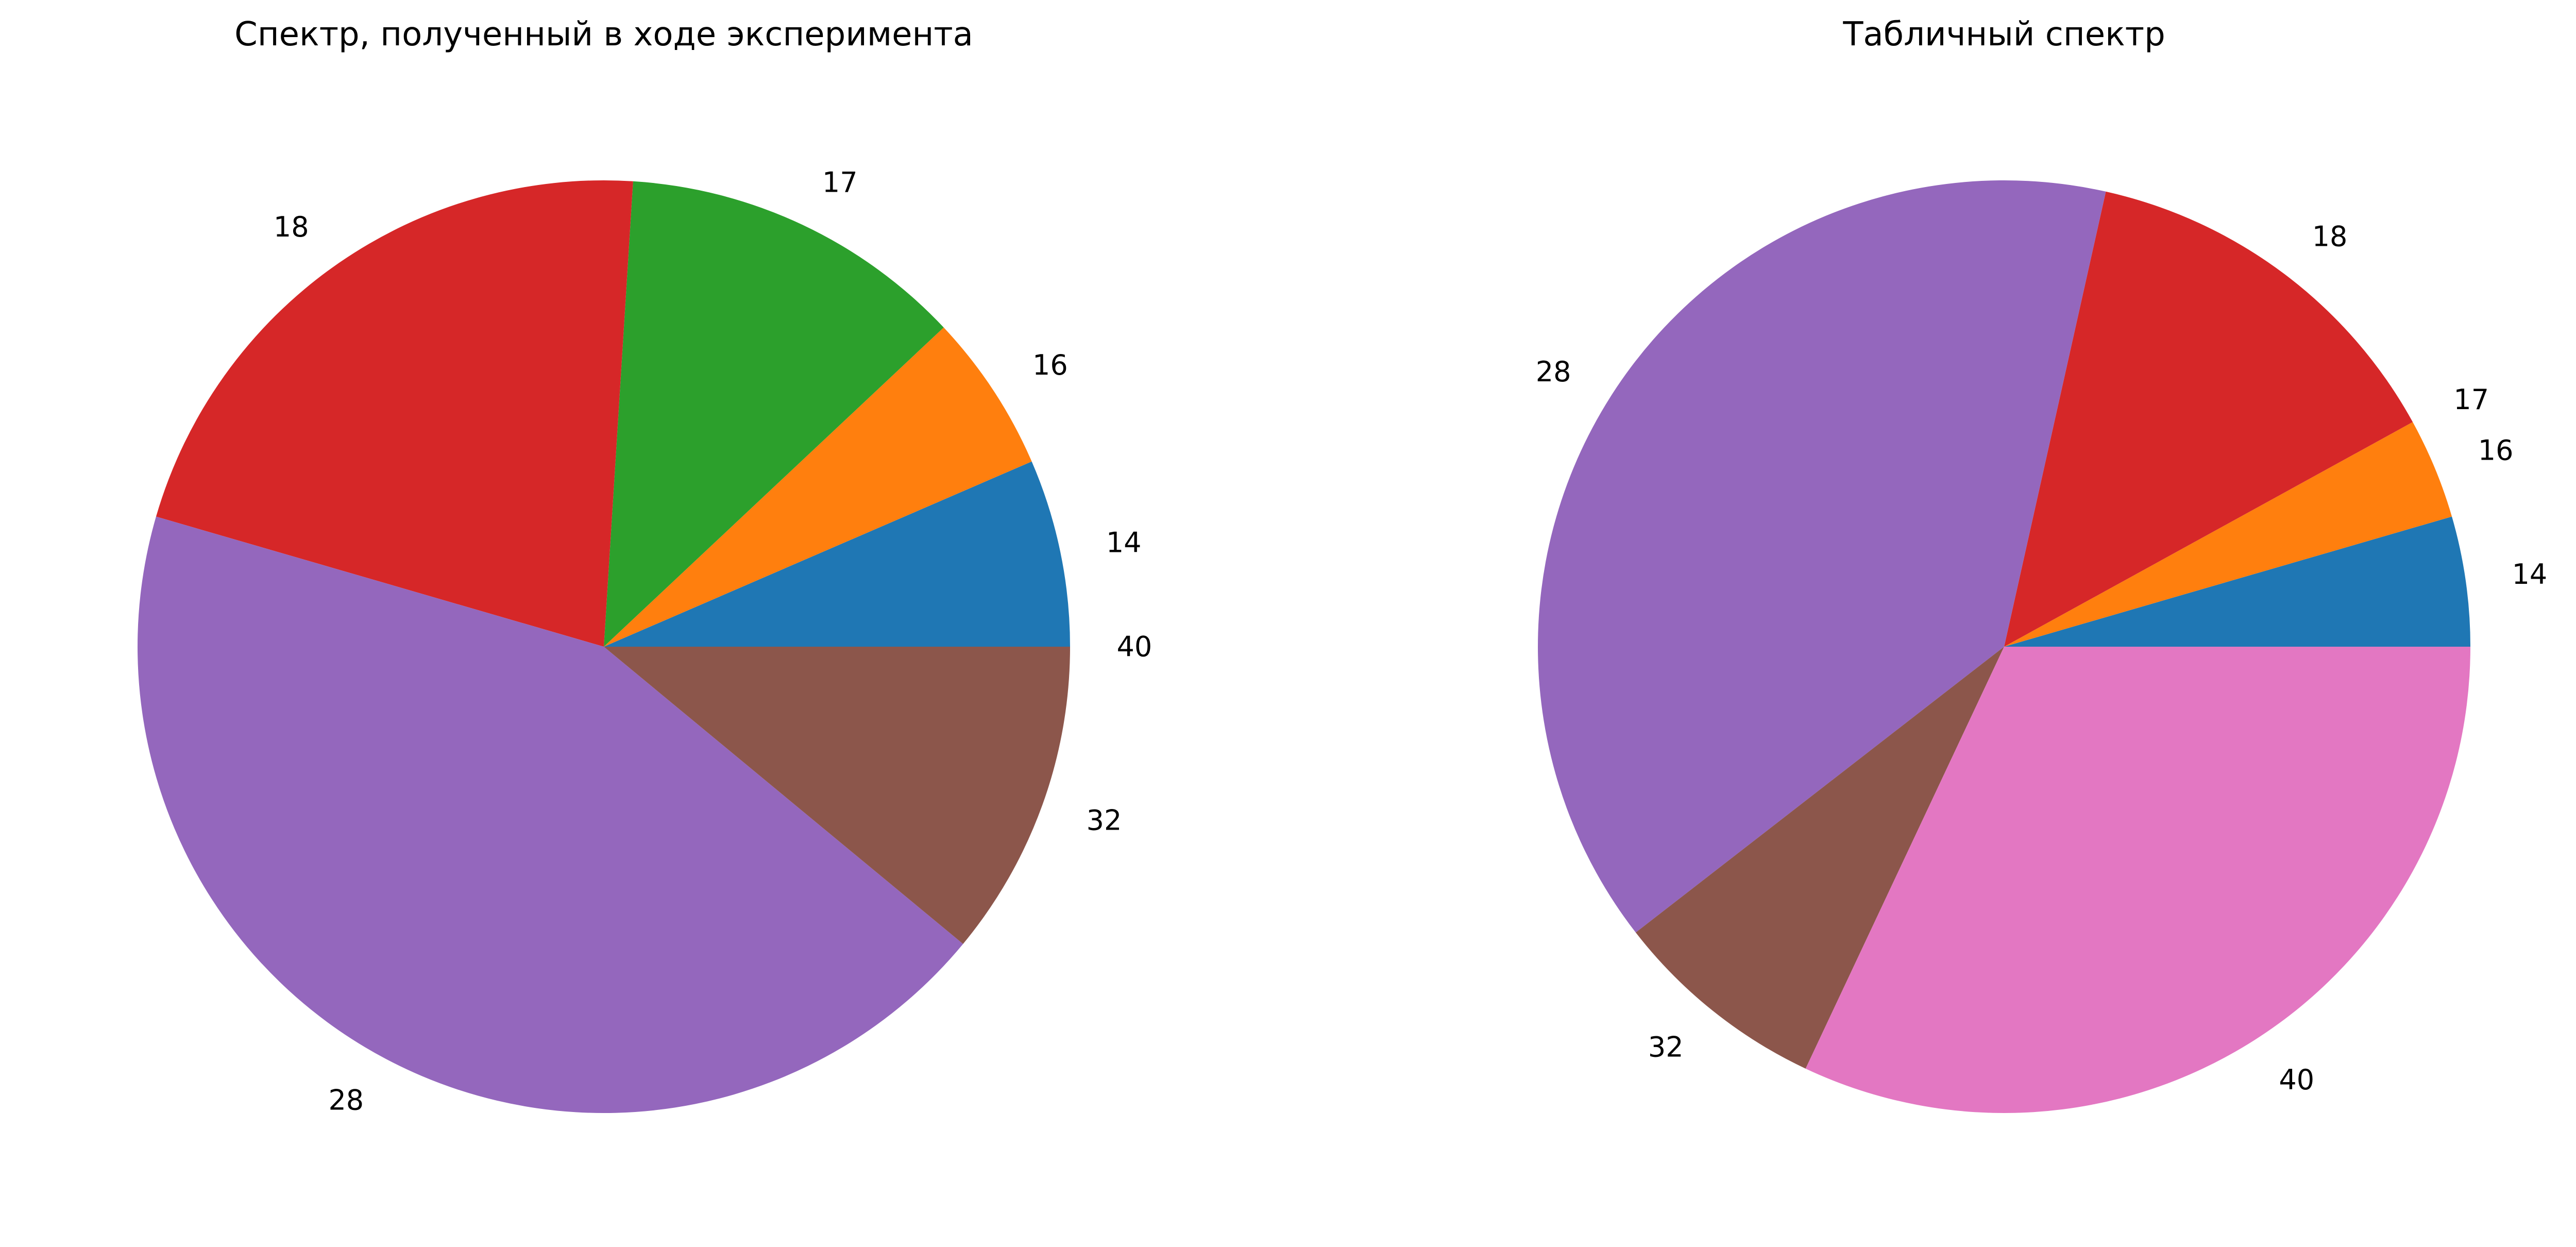 The height and width of the screenshot is (1247, 2576). What do you see at coordinates (346, 1100) in the screenshot?
I see `pie-1-label-28: 28` at bounding box center [346, 1100].